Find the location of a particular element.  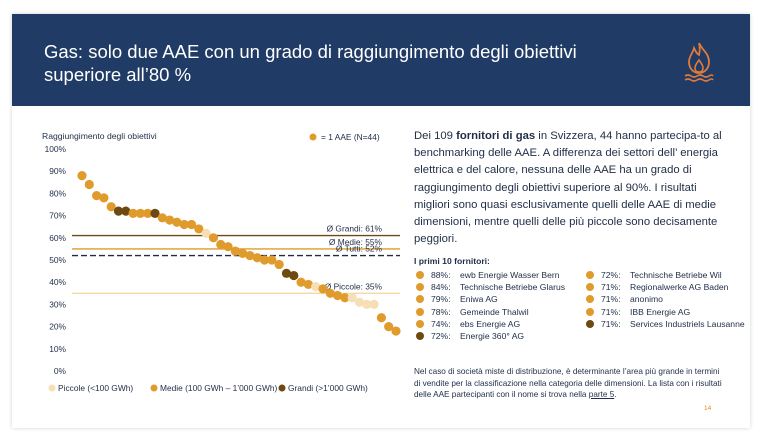

intro-text-a: Dei 109 is located at coordinates (435, 136).